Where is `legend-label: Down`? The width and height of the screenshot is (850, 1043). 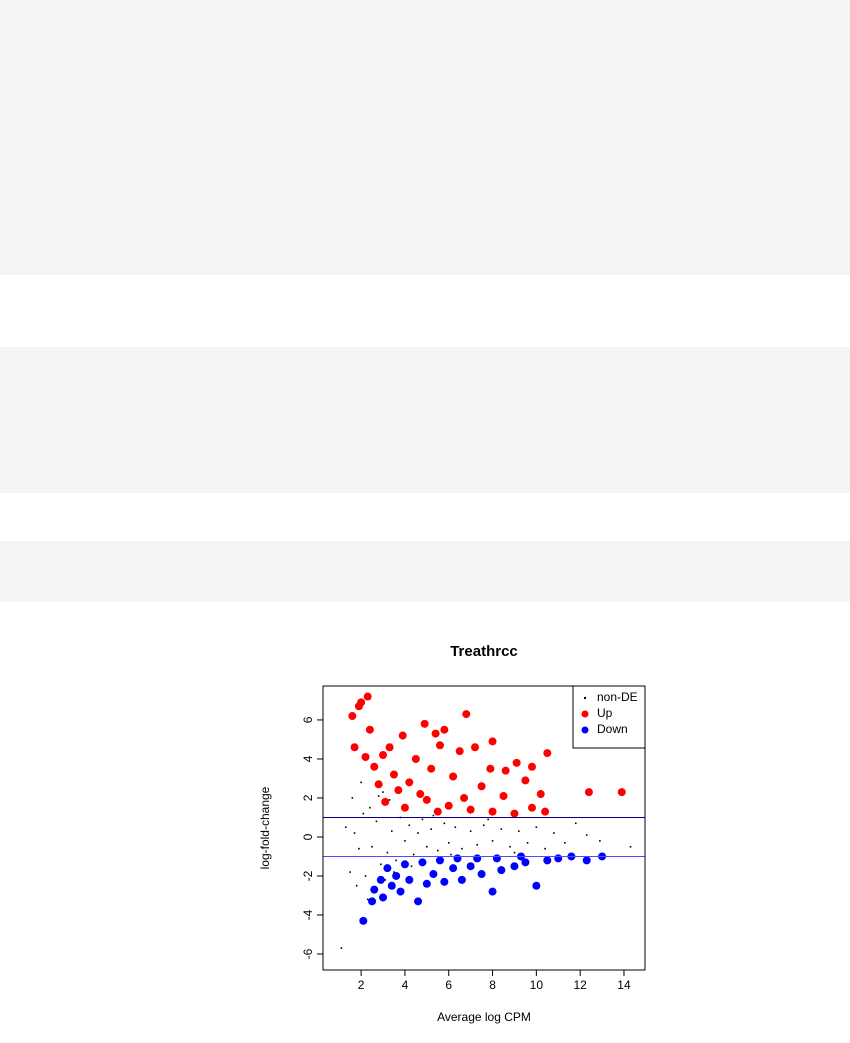
legend-label: Down is located at coordinates (612, 729).